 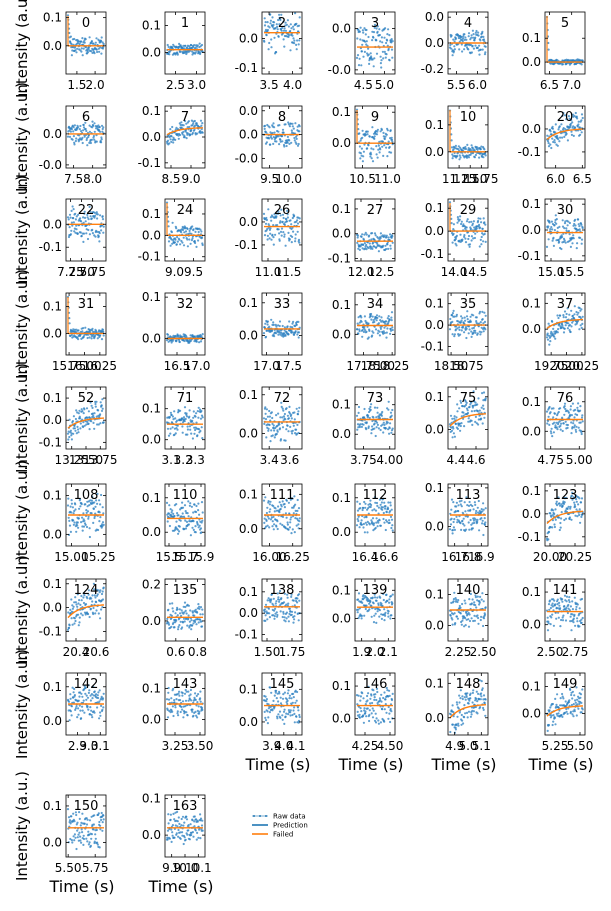 I want to click on panel-frame, so click(x=468, y=324).